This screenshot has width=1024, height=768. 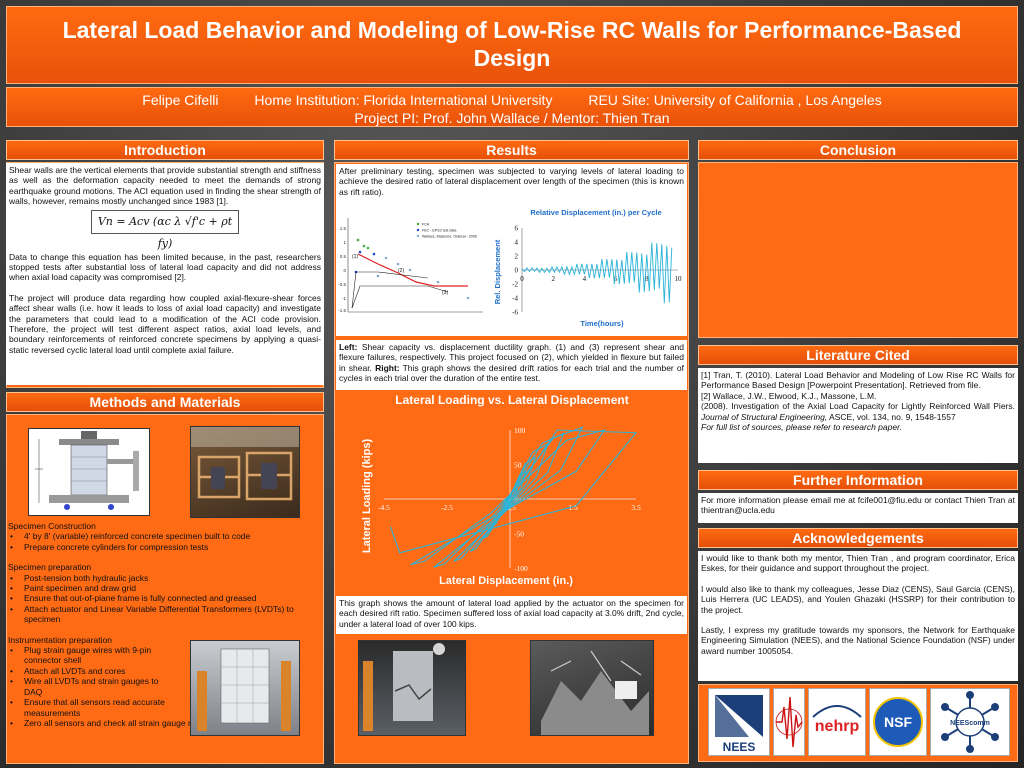 What do you see at coordinates (447, 507) in the screenshot?
I see `hyst-xtick: -2.5` at bounding box center [447, 507].